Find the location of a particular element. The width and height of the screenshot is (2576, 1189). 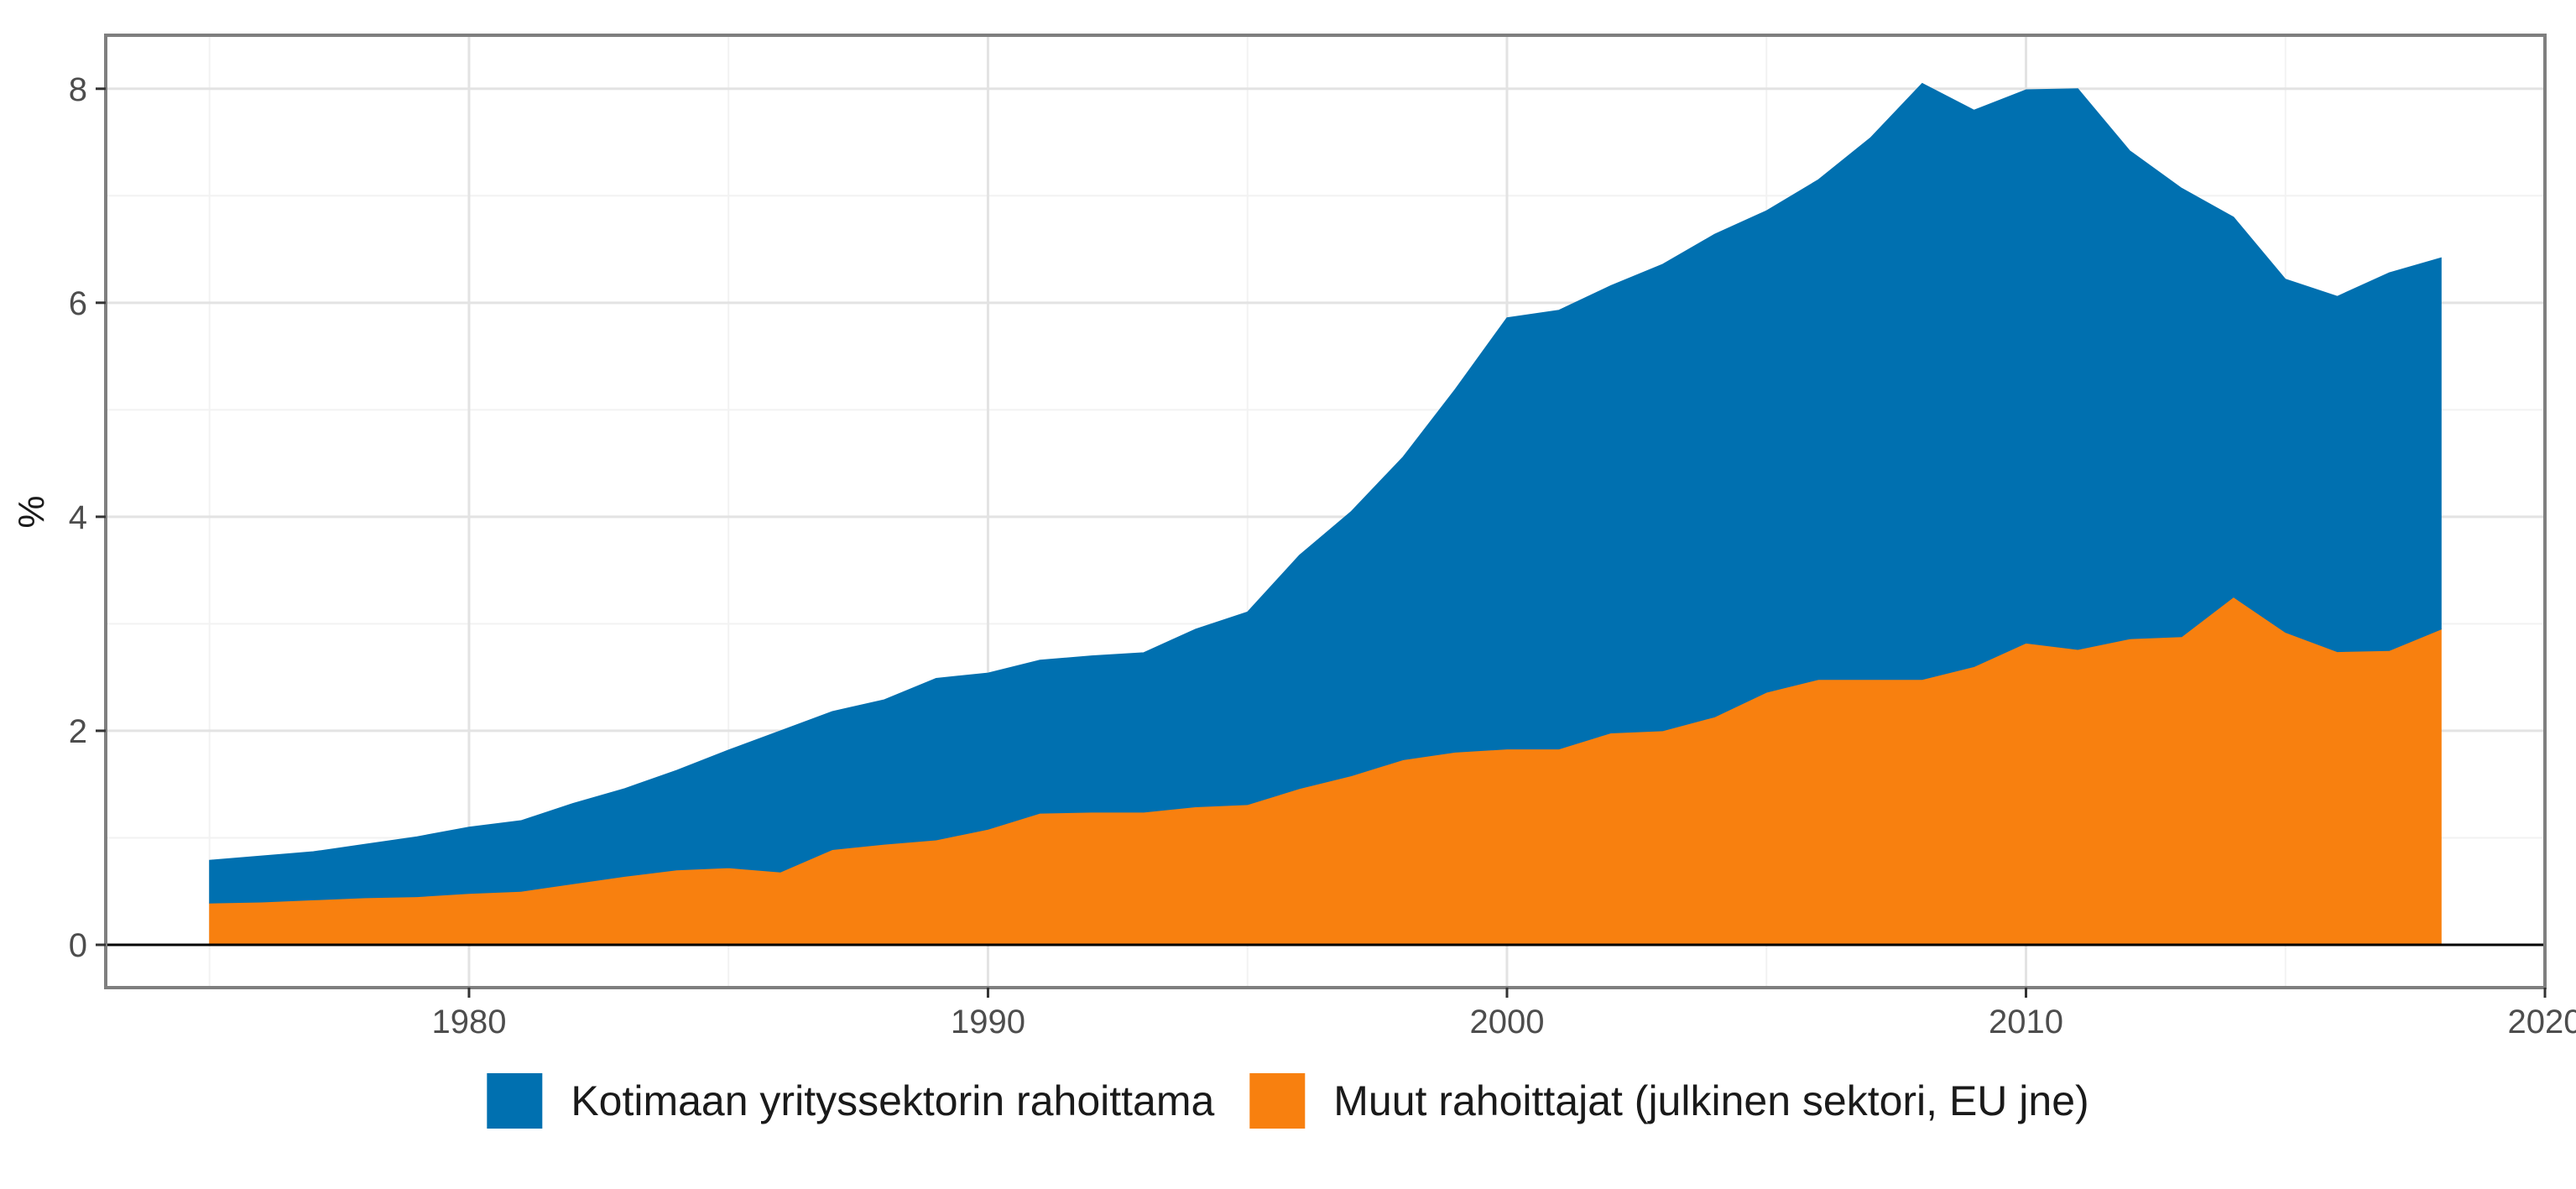

y-tick-label: 8 is located at coordinates (78, 89).